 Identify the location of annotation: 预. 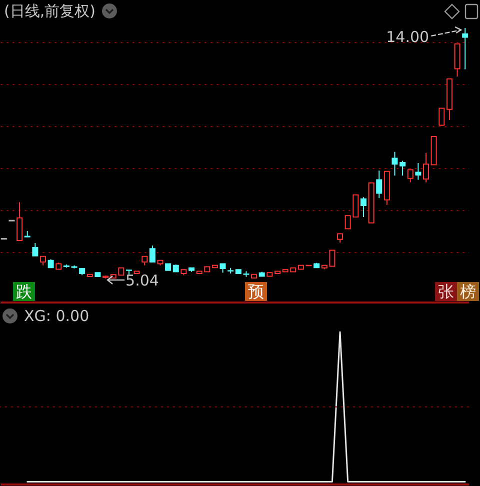
(256, 291).